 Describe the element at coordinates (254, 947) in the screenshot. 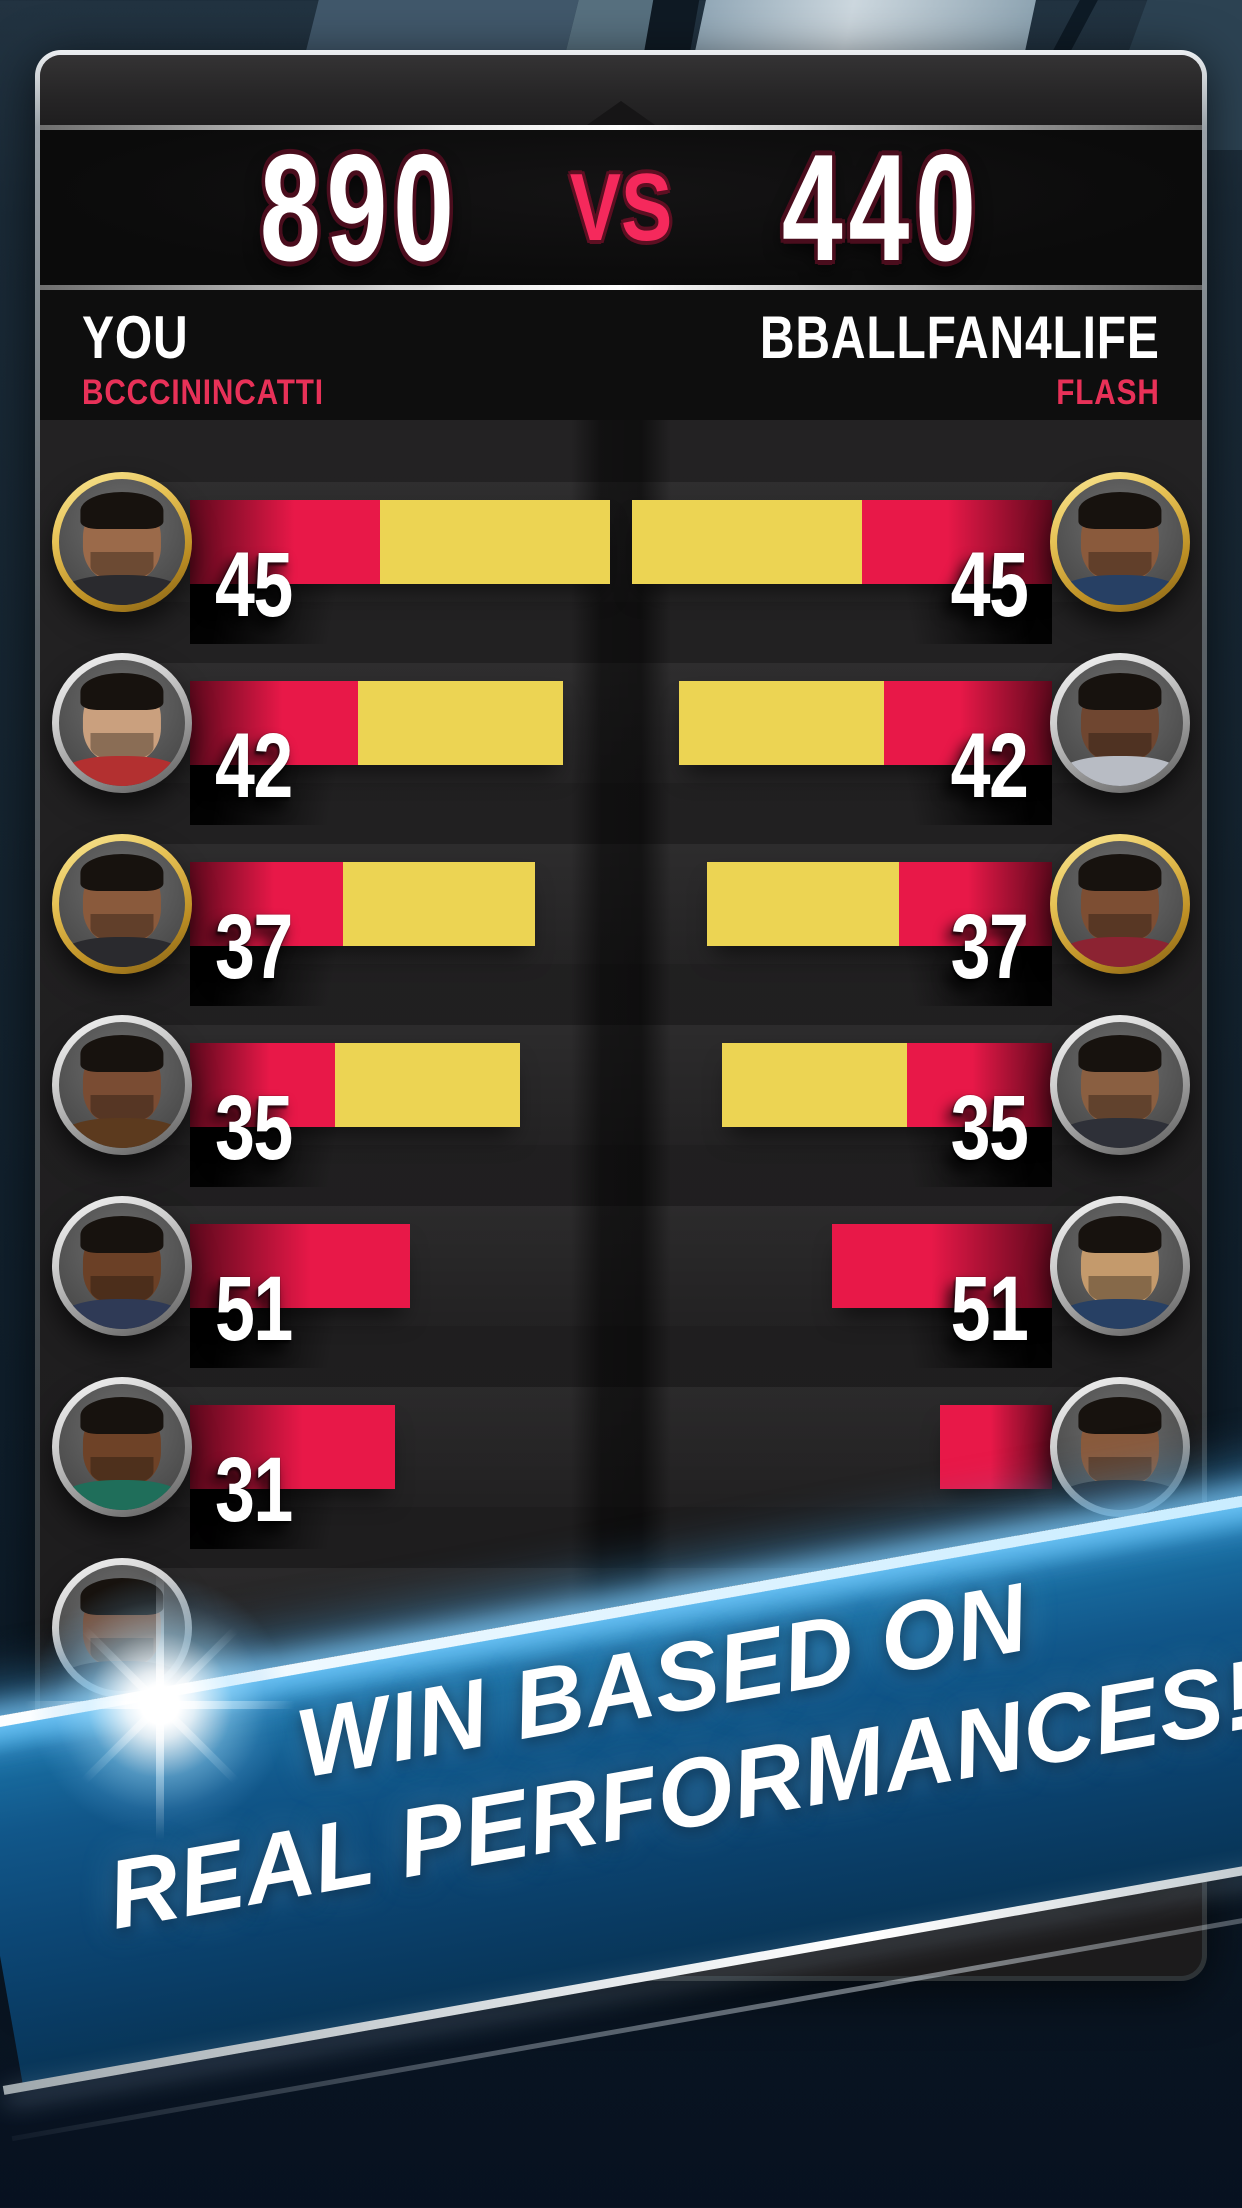

I see `left-player-score: 37` at that location.